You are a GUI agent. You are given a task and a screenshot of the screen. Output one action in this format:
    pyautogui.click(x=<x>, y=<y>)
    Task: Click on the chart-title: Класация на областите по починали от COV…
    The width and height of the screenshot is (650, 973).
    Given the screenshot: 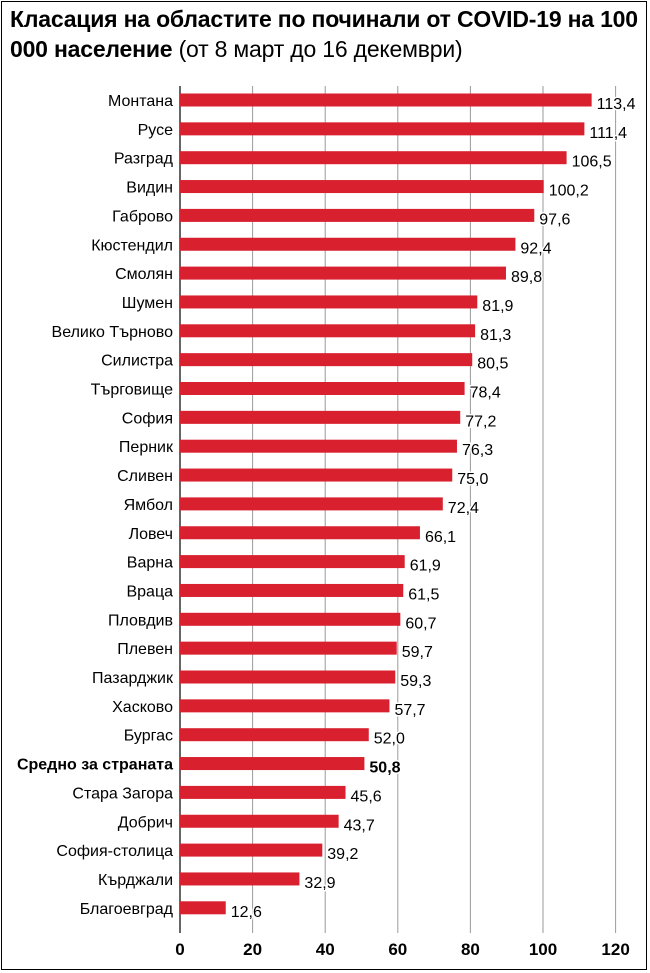 What is the action you would take?
    pyautogui.click(x=324, y=34)
    